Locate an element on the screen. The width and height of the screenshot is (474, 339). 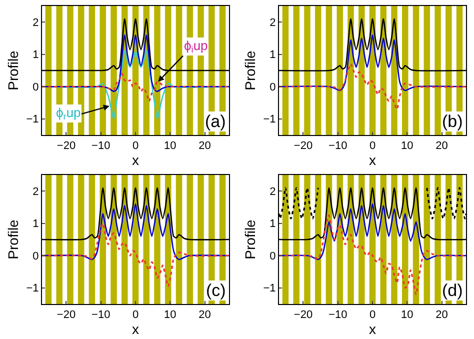
annotation: (b) is located at coordinates (452, 121).